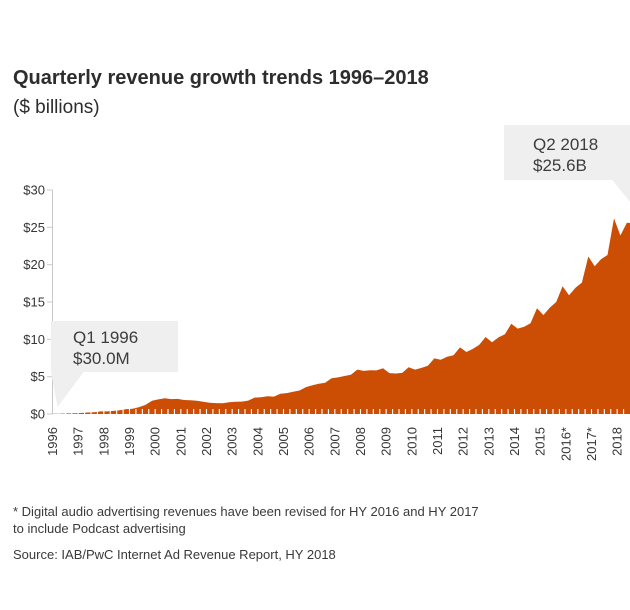 The height and width of the screenshot is (610, 630). What do you see at coordinates (560, 165) in the screenshot?
I see `callout-q2-2018-value: $25.6B` at bounding box center [560, 165].